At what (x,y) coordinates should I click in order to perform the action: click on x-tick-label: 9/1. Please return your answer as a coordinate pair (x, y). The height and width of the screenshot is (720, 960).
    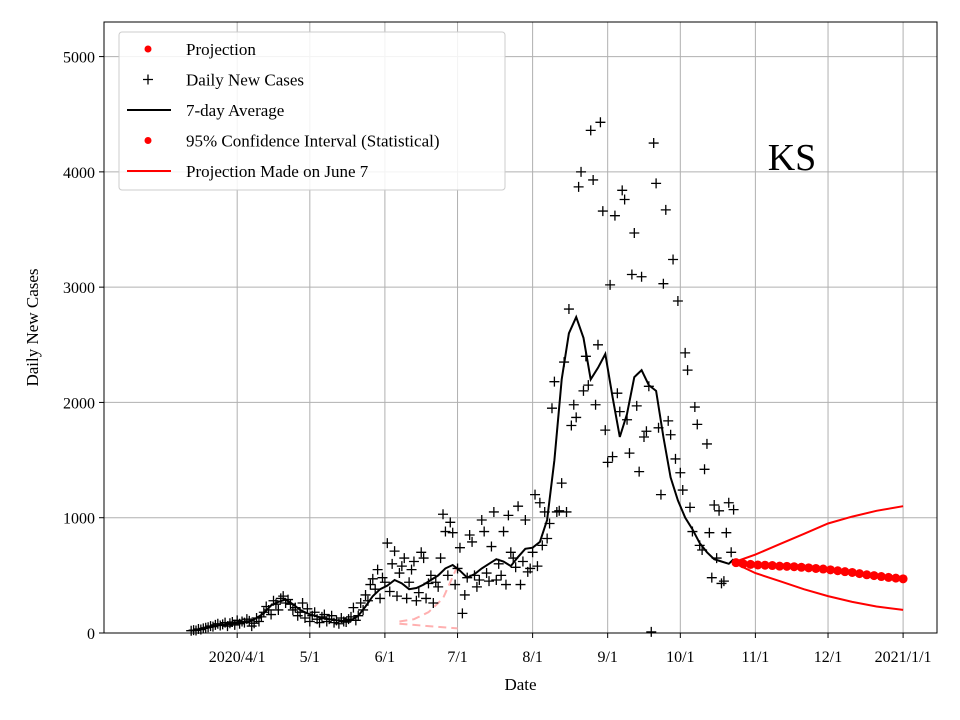
    Looking at the image, I should click on (607, 657).